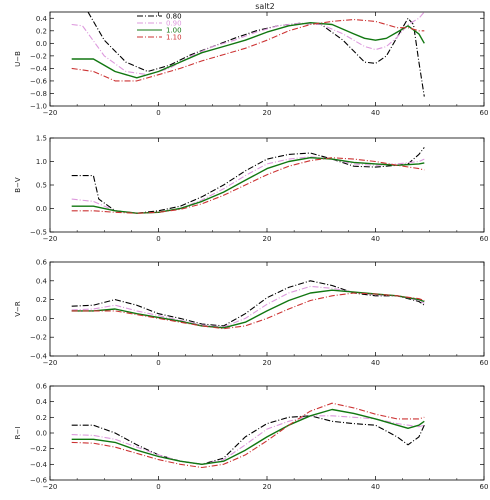  Describe the element at coordinates (174, 31) in the screenshot. I see `legend-label: 1.00` at that location.